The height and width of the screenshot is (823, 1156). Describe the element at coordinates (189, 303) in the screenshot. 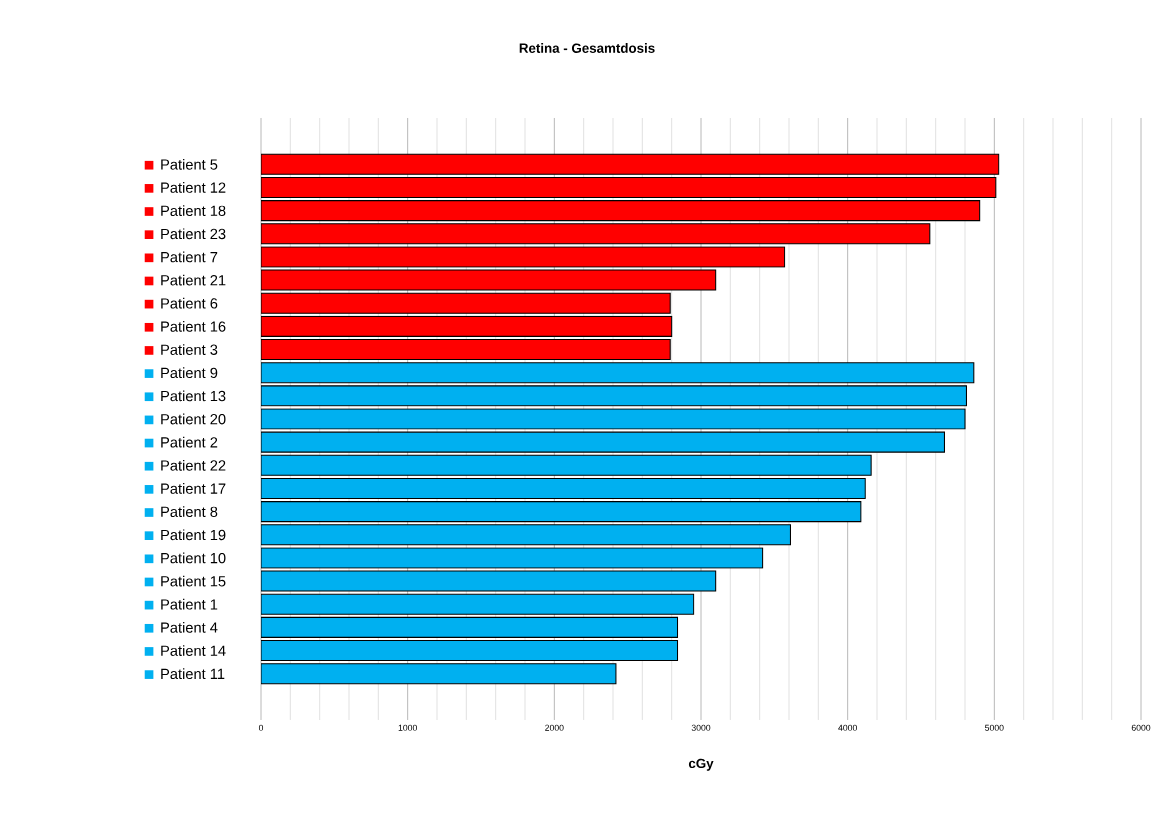

I see `y-tick-label: Patient 6` at that location.